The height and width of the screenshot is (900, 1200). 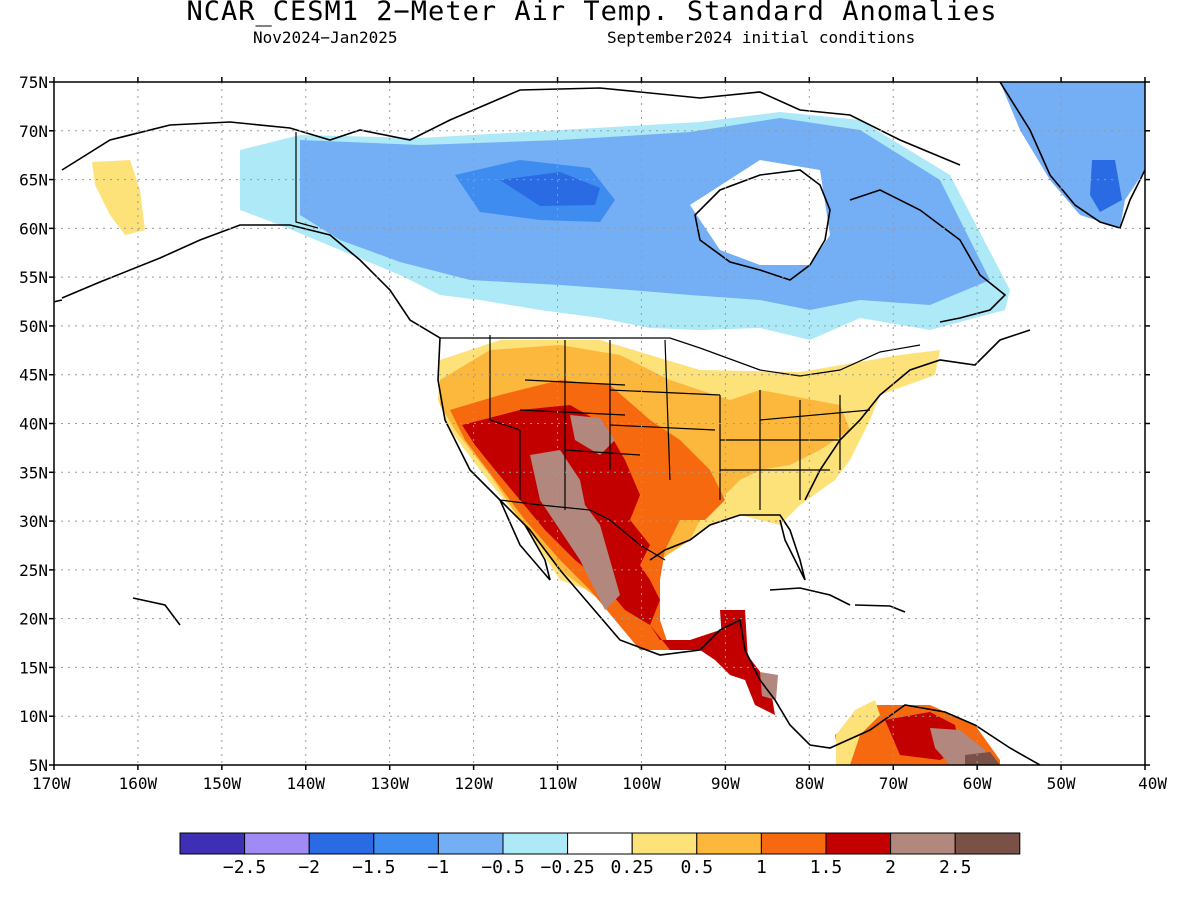 I want to click on lat-label: 55N, so click(x=33, y=277).